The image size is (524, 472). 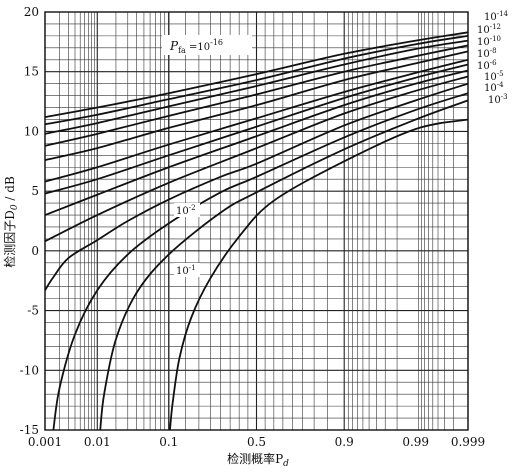 I want to click on y-tick-label: -10, so click(x=29, y=370).